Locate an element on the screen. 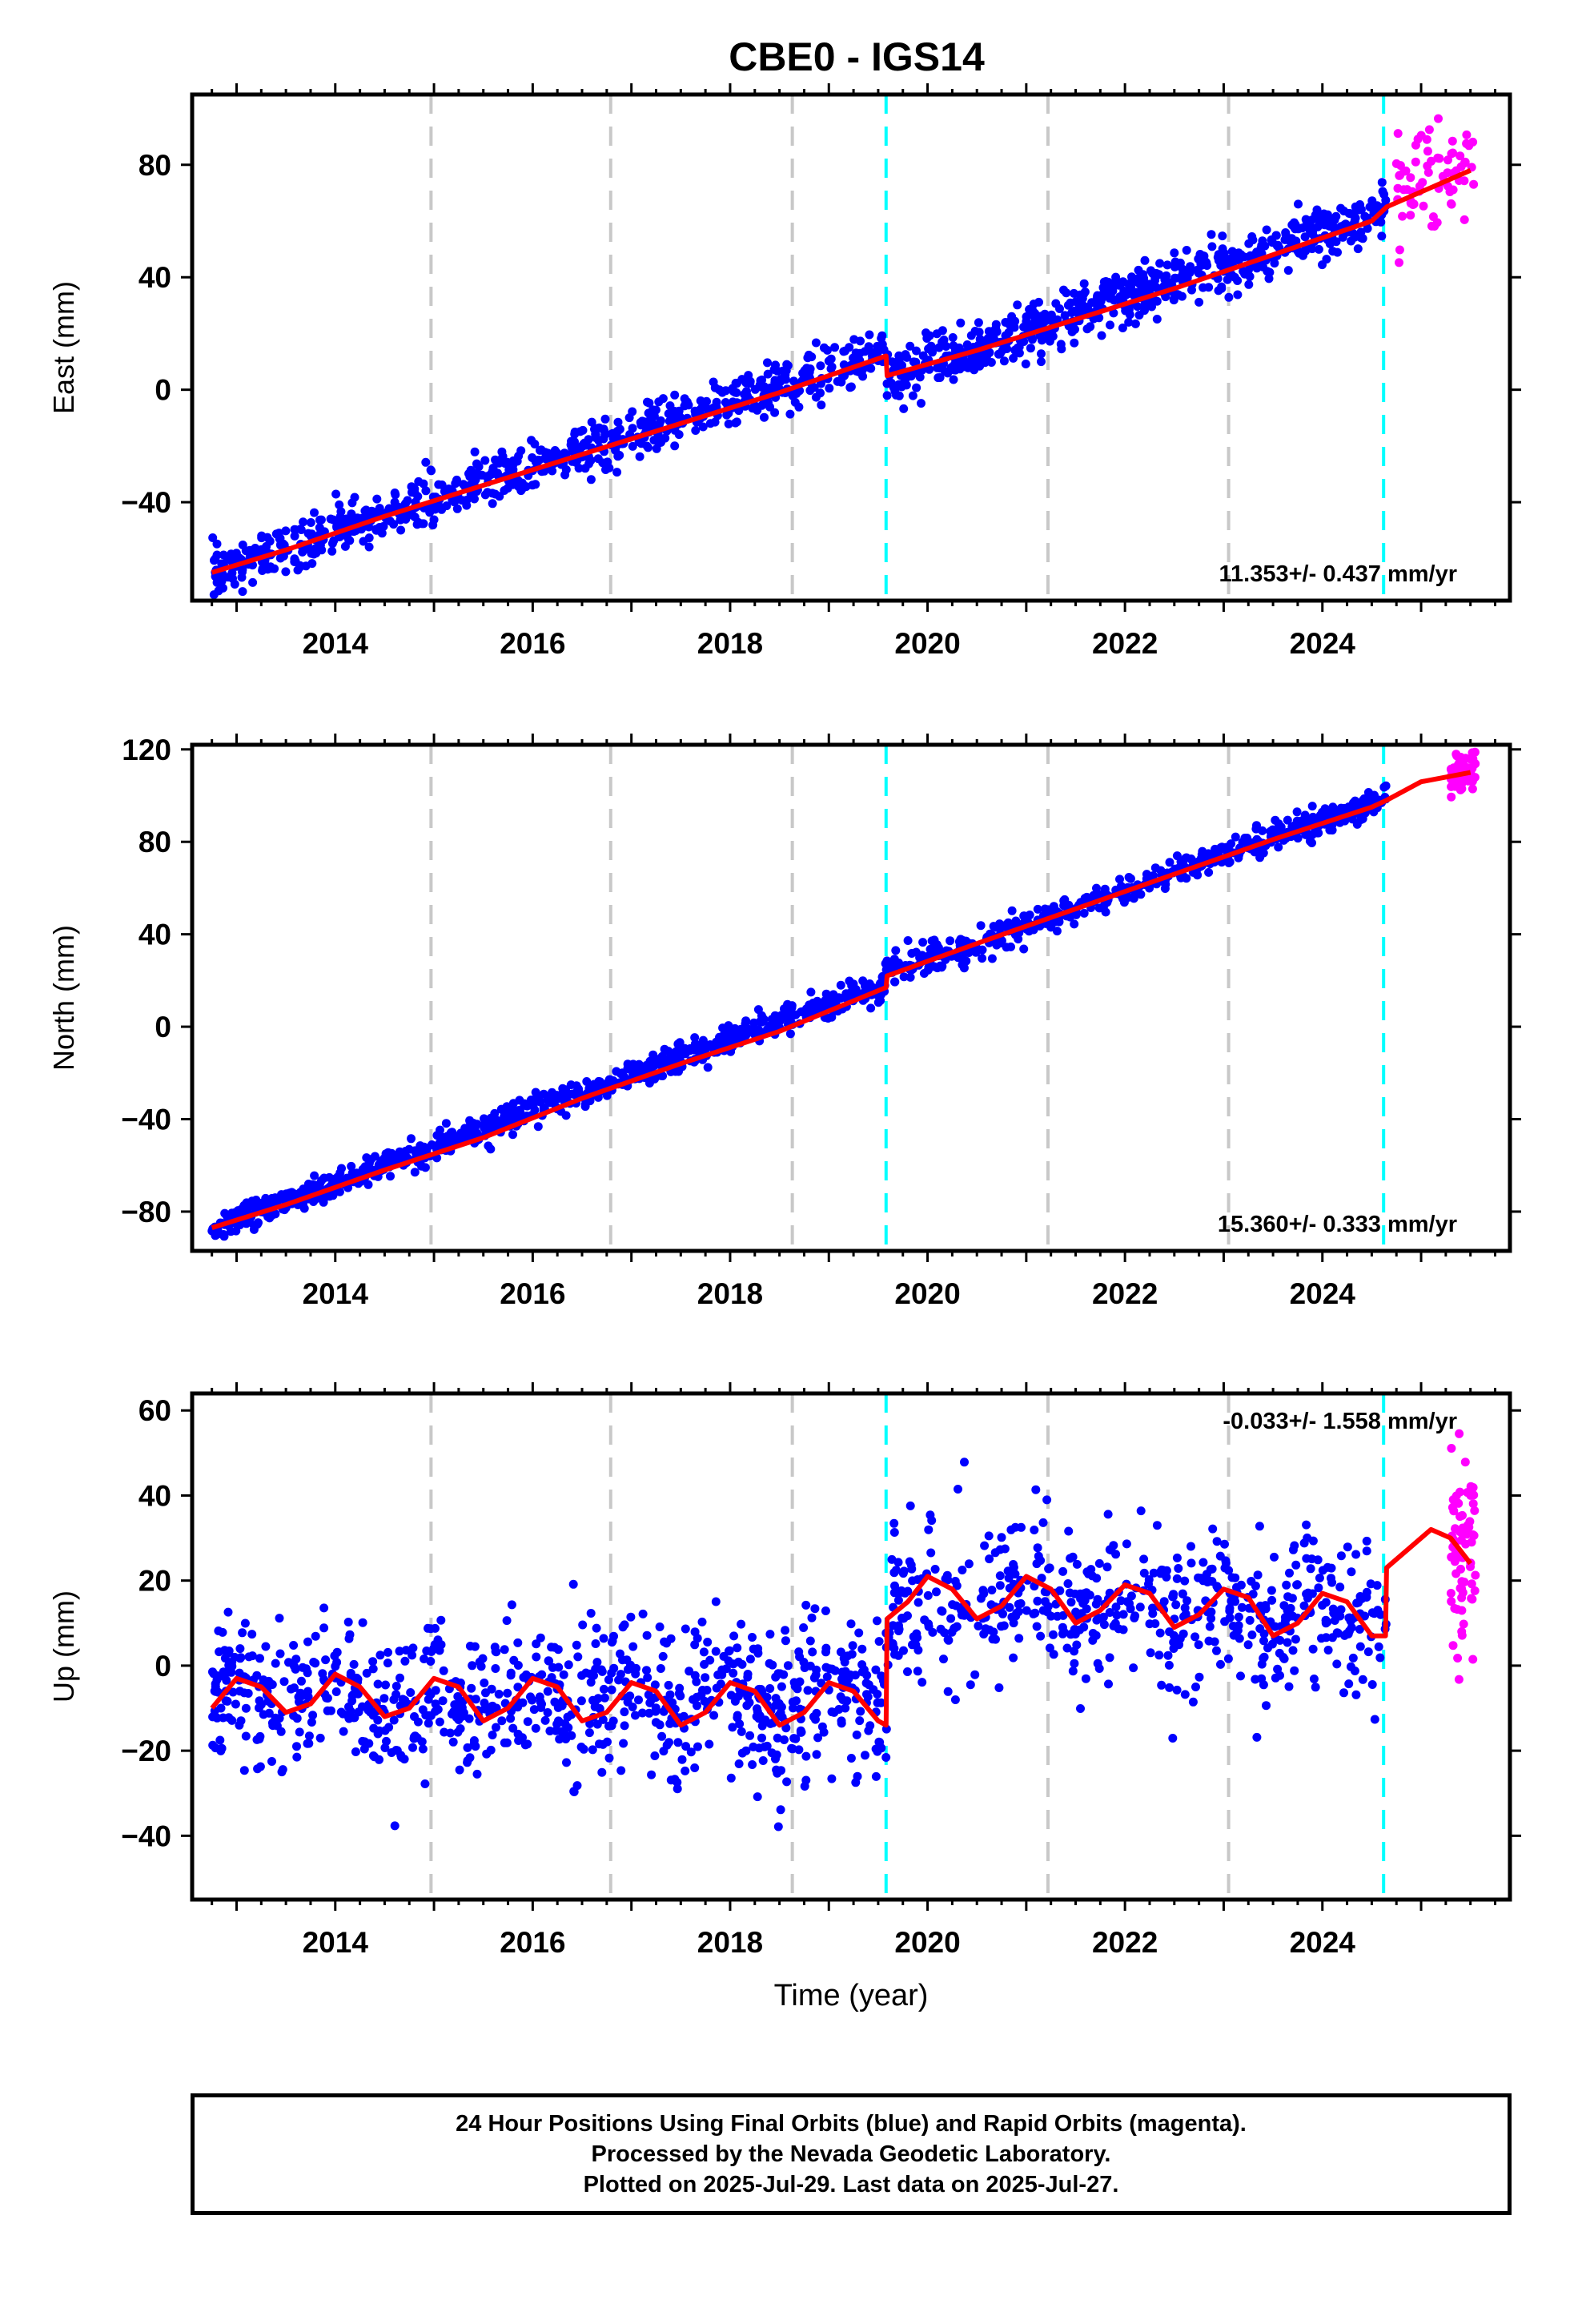 This screenshot has width=1582, height=2324. y-tick-label: −40 is located at coordinates (146, 503).